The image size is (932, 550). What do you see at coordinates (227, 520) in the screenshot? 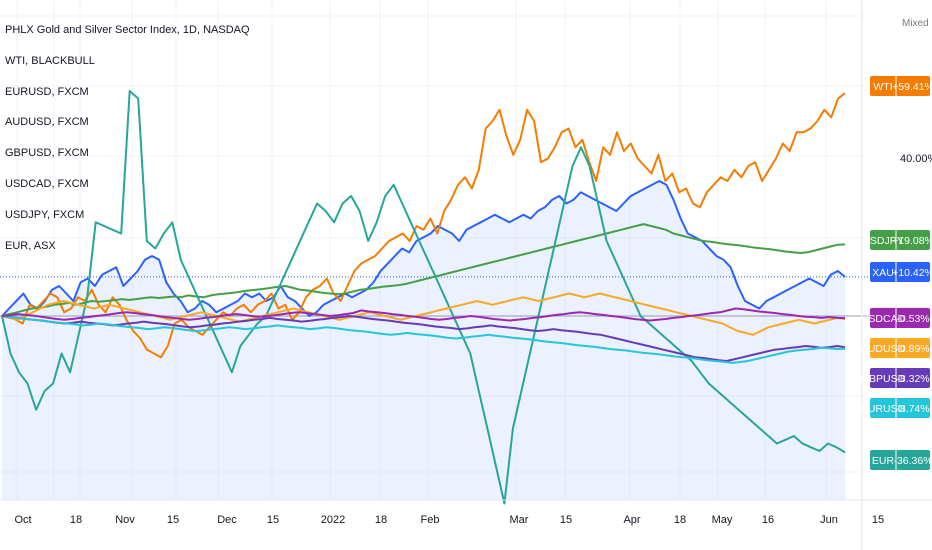
I see `time-tick-4: Dec` at bounding box center [227, 520].